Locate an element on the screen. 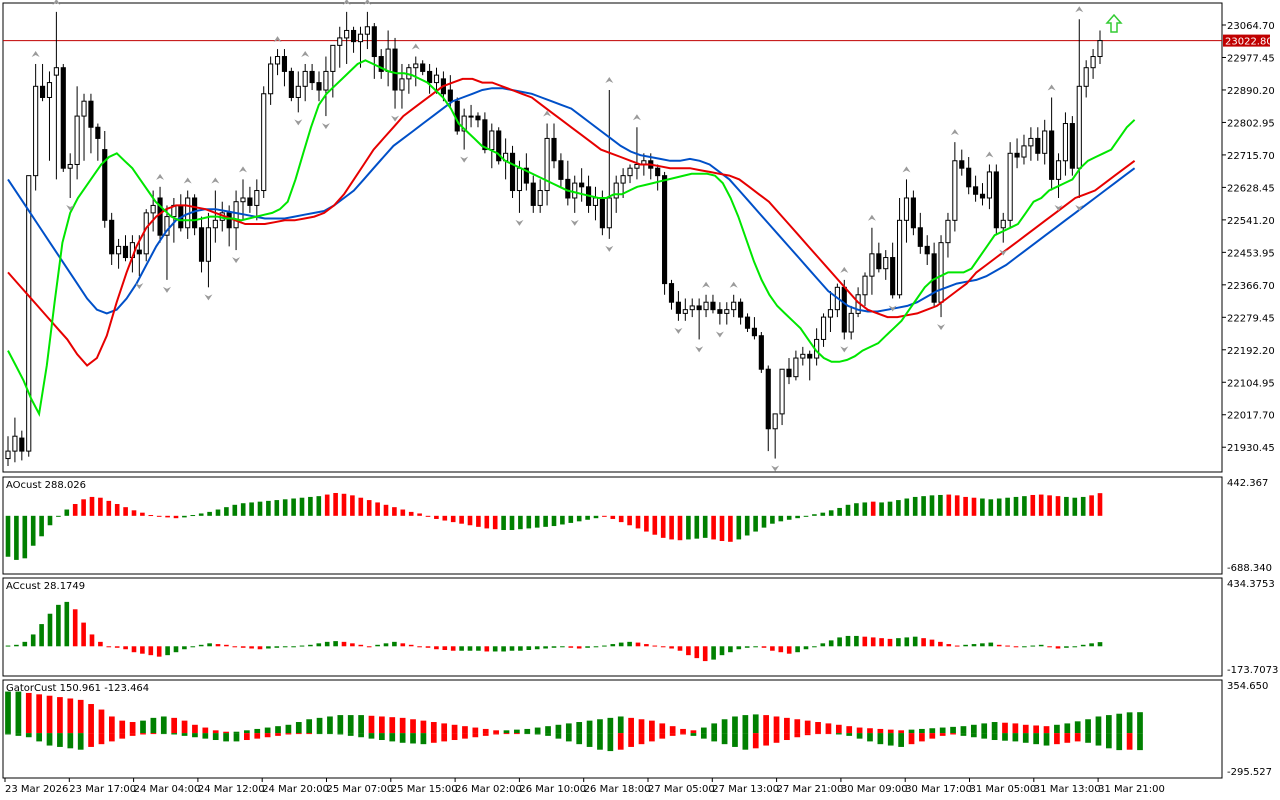  gator-indicator-pane is located at coordinates (574, 721).